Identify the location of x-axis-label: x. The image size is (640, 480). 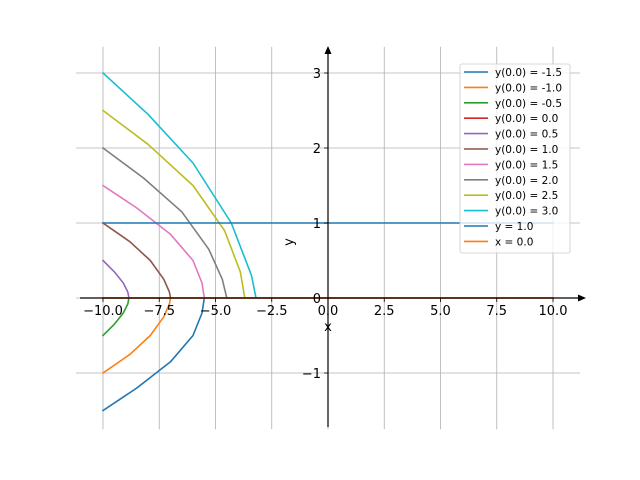
(328, 327).